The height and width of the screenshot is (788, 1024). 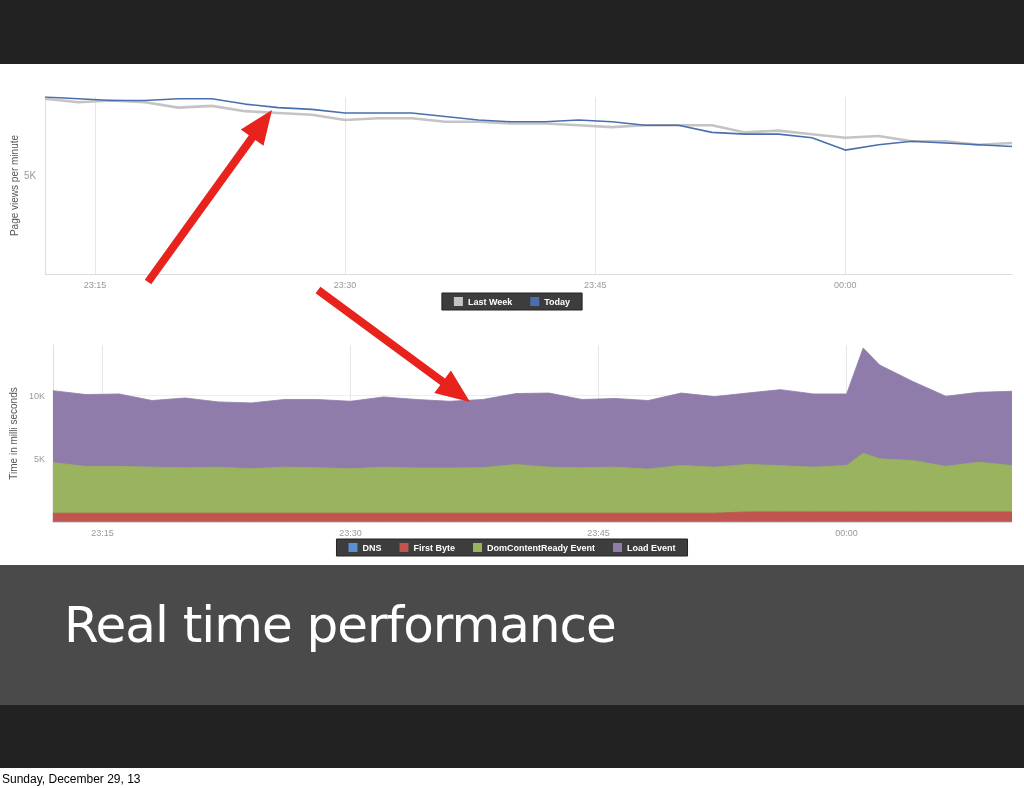 I want to click on text: 5K, so click(x=30, y=175).